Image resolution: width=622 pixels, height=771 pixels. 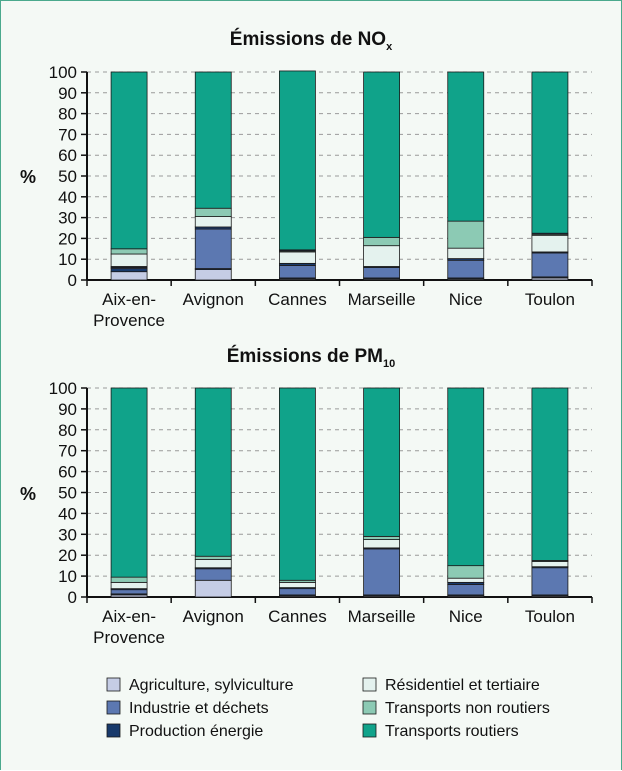 What do you see at coordinates (311, 40) in the screenshot?
I see `chart-title: Émissions de NOx` at bounding box center [311, 40].